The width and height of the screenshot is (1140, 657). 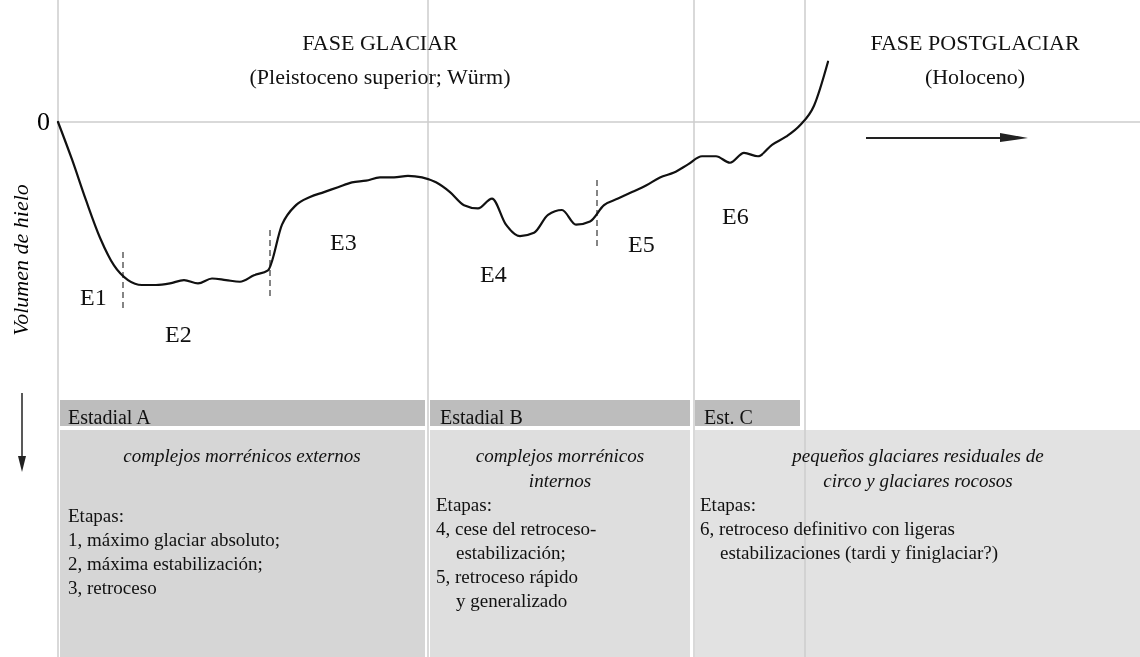 I want to click on text: estabilizaciones (tardi y finiglaciar?), so click(x=859, y=553).